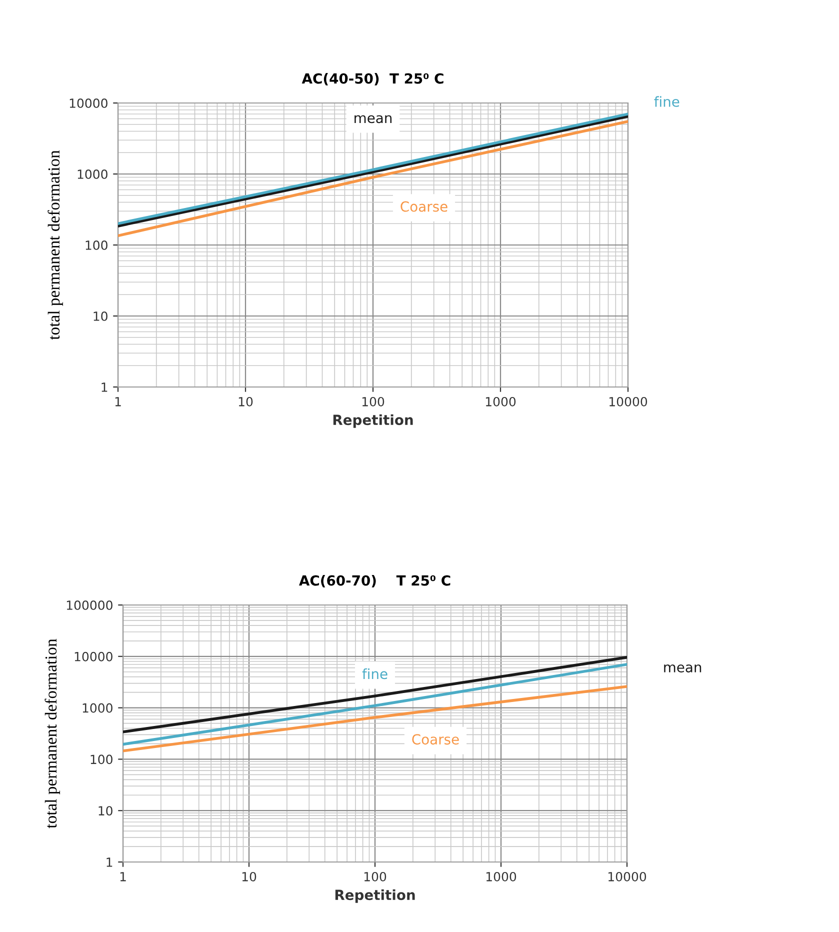 This screenshot has height=932, width=839. What do you see at coordinates (424, 206) in the screenshot?
I see `text: Coarse` at bounding box center [424, 206].